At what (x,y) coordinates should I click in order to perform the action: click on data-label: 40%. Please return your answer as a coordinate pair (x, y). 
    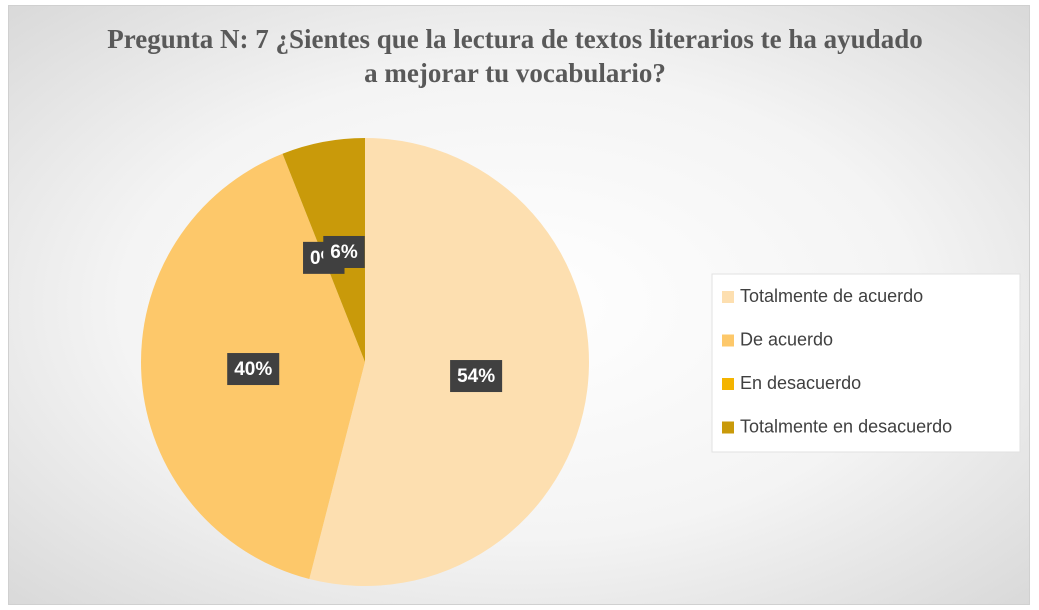
    Looking at the image, I should click on (253, 369).